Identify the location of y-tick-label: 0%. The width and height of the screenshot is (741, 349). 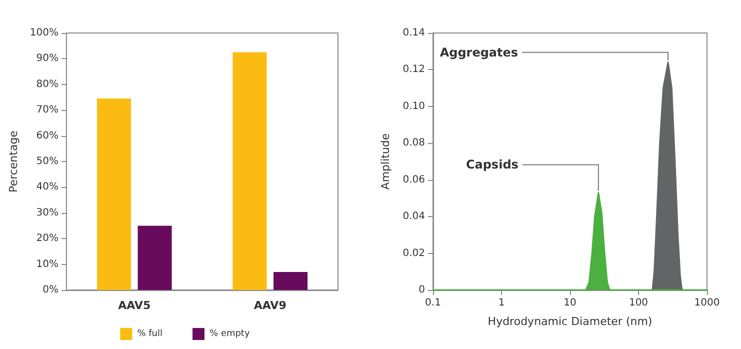
(50, 290).